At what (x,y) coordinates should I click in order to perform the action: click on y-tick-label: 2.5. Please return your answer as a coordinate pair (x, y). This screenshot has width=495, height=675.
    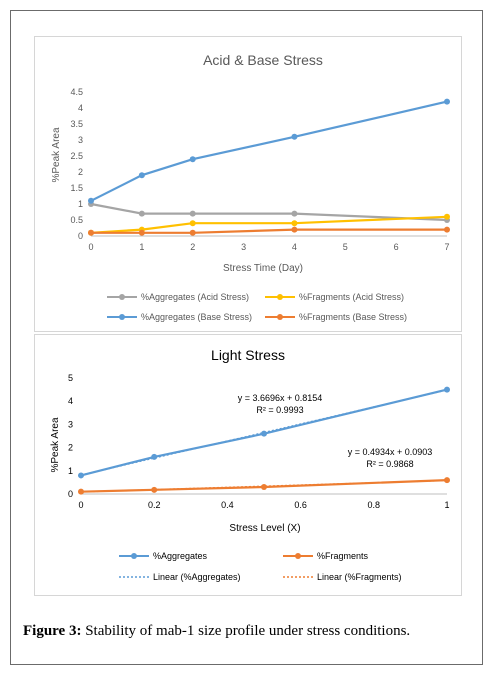
    Looking at the image, I should click on (76, 156).